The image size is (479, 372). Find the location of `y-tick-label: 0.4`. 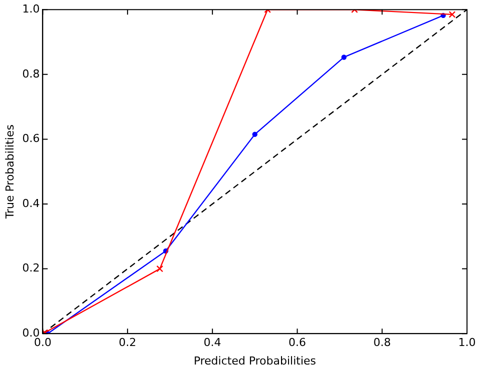

y-tick-label: 0.4 is located at coordinates (31, 203).